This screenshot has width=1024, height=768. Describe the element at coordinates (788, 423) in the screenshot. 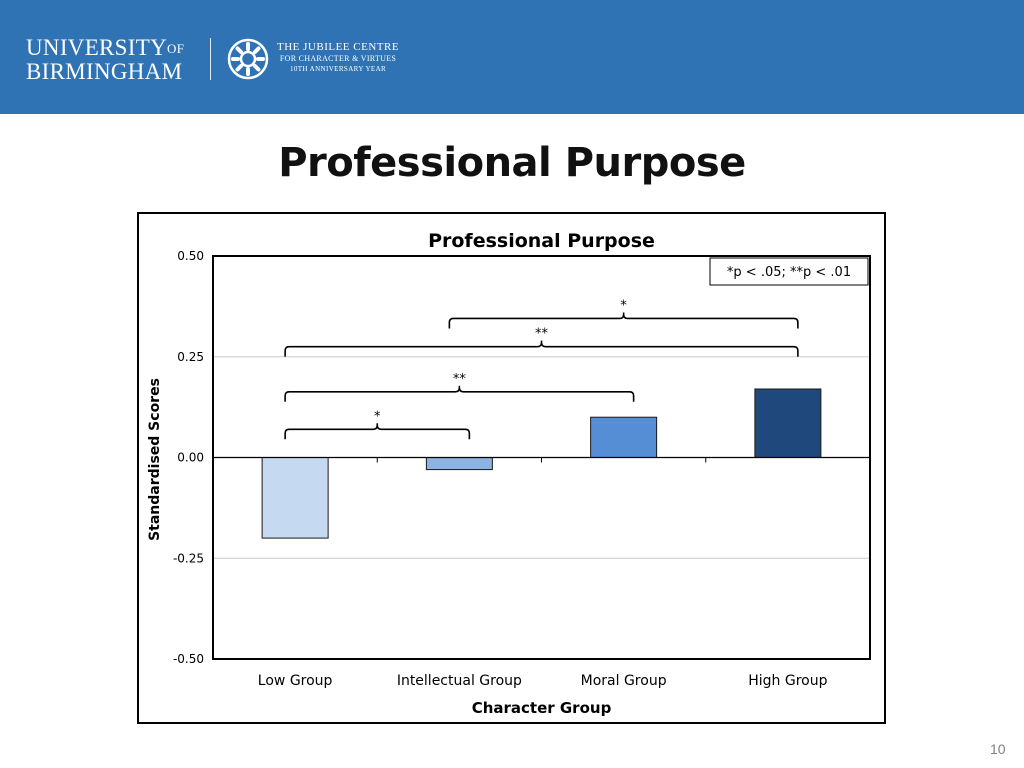

I see `bar-high-group` at that location.